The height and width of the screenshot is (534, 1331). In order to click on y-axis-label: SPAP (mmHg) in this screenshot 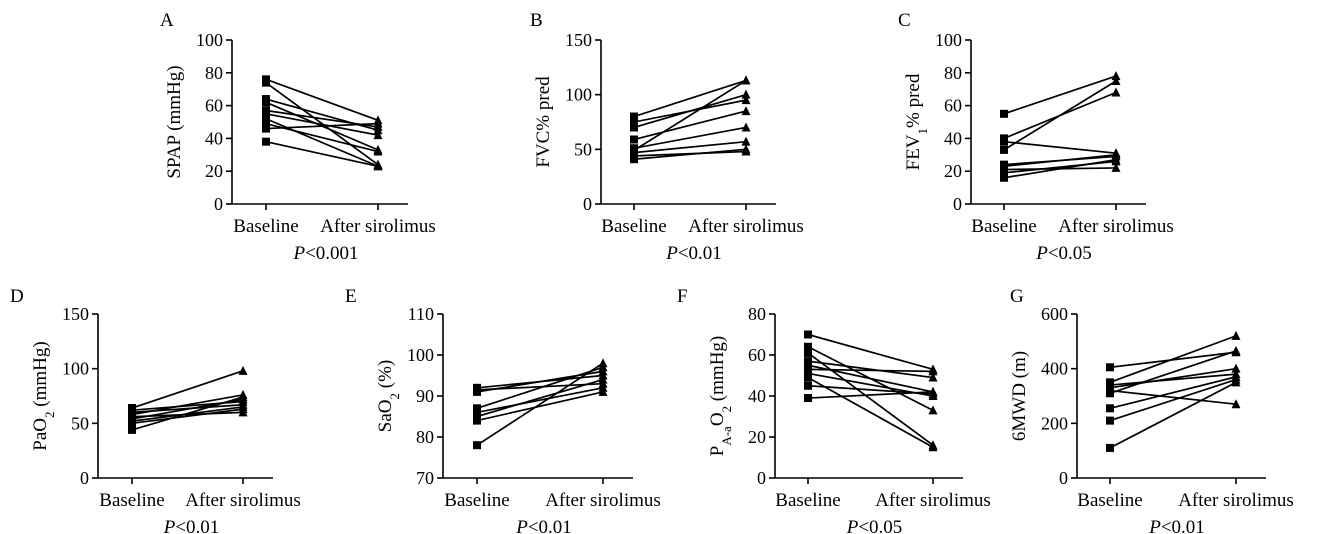, I will do `click(174, 121)`.